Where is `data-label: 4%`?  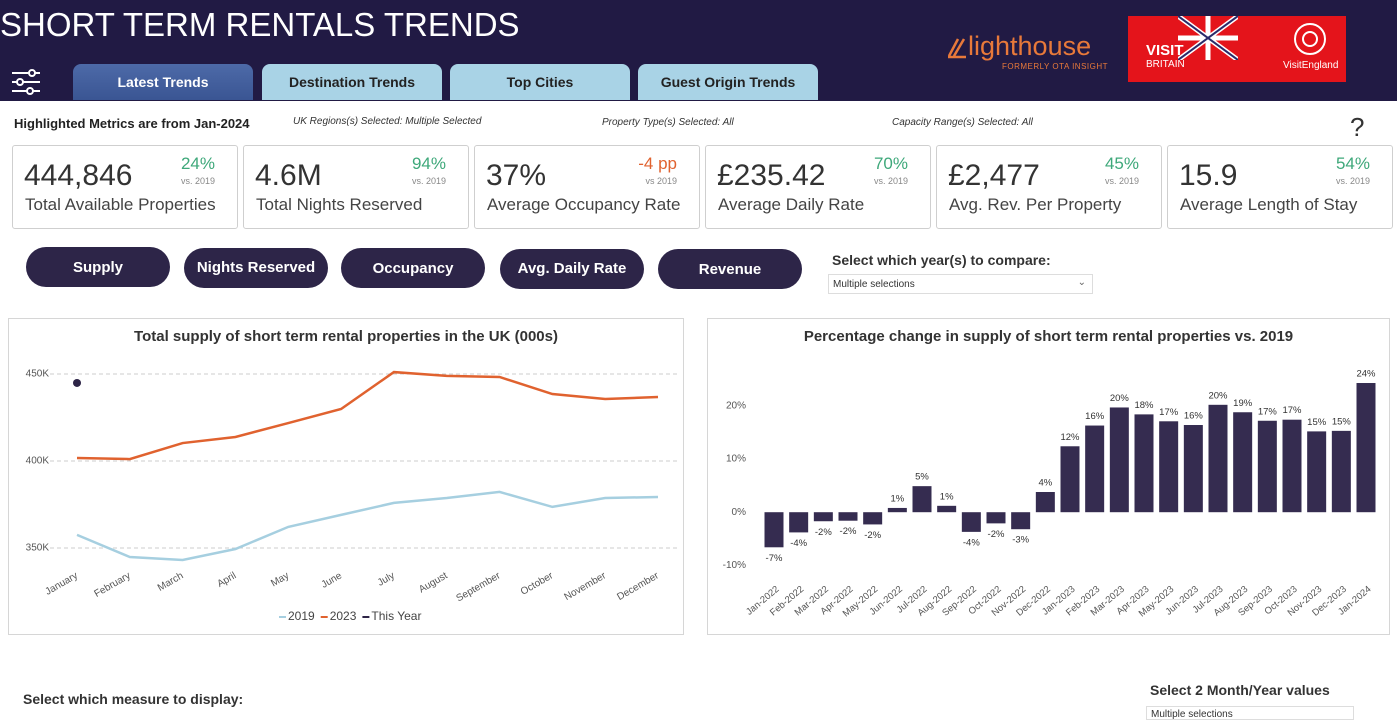 data-label: 4% is located at coordinates (1045, 483).